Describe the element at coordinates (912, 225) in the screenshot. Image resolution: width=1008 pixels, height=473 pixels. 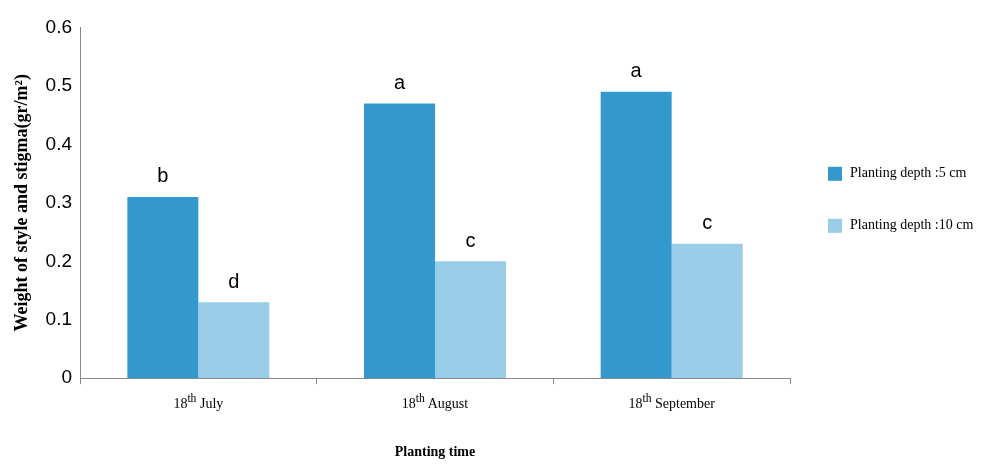
I see `legend-label: Planting depth :10 cm` at that location.